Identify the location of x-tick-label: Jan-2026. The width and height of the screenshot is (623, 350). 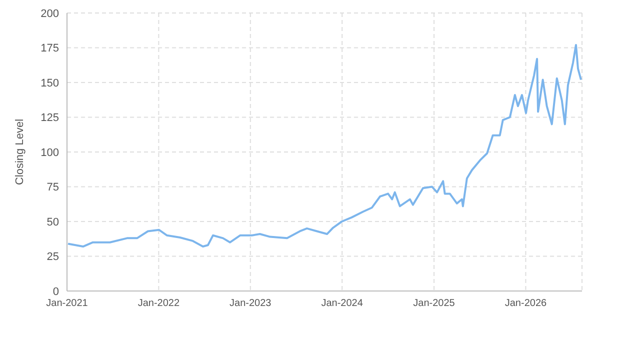
(526, 304).